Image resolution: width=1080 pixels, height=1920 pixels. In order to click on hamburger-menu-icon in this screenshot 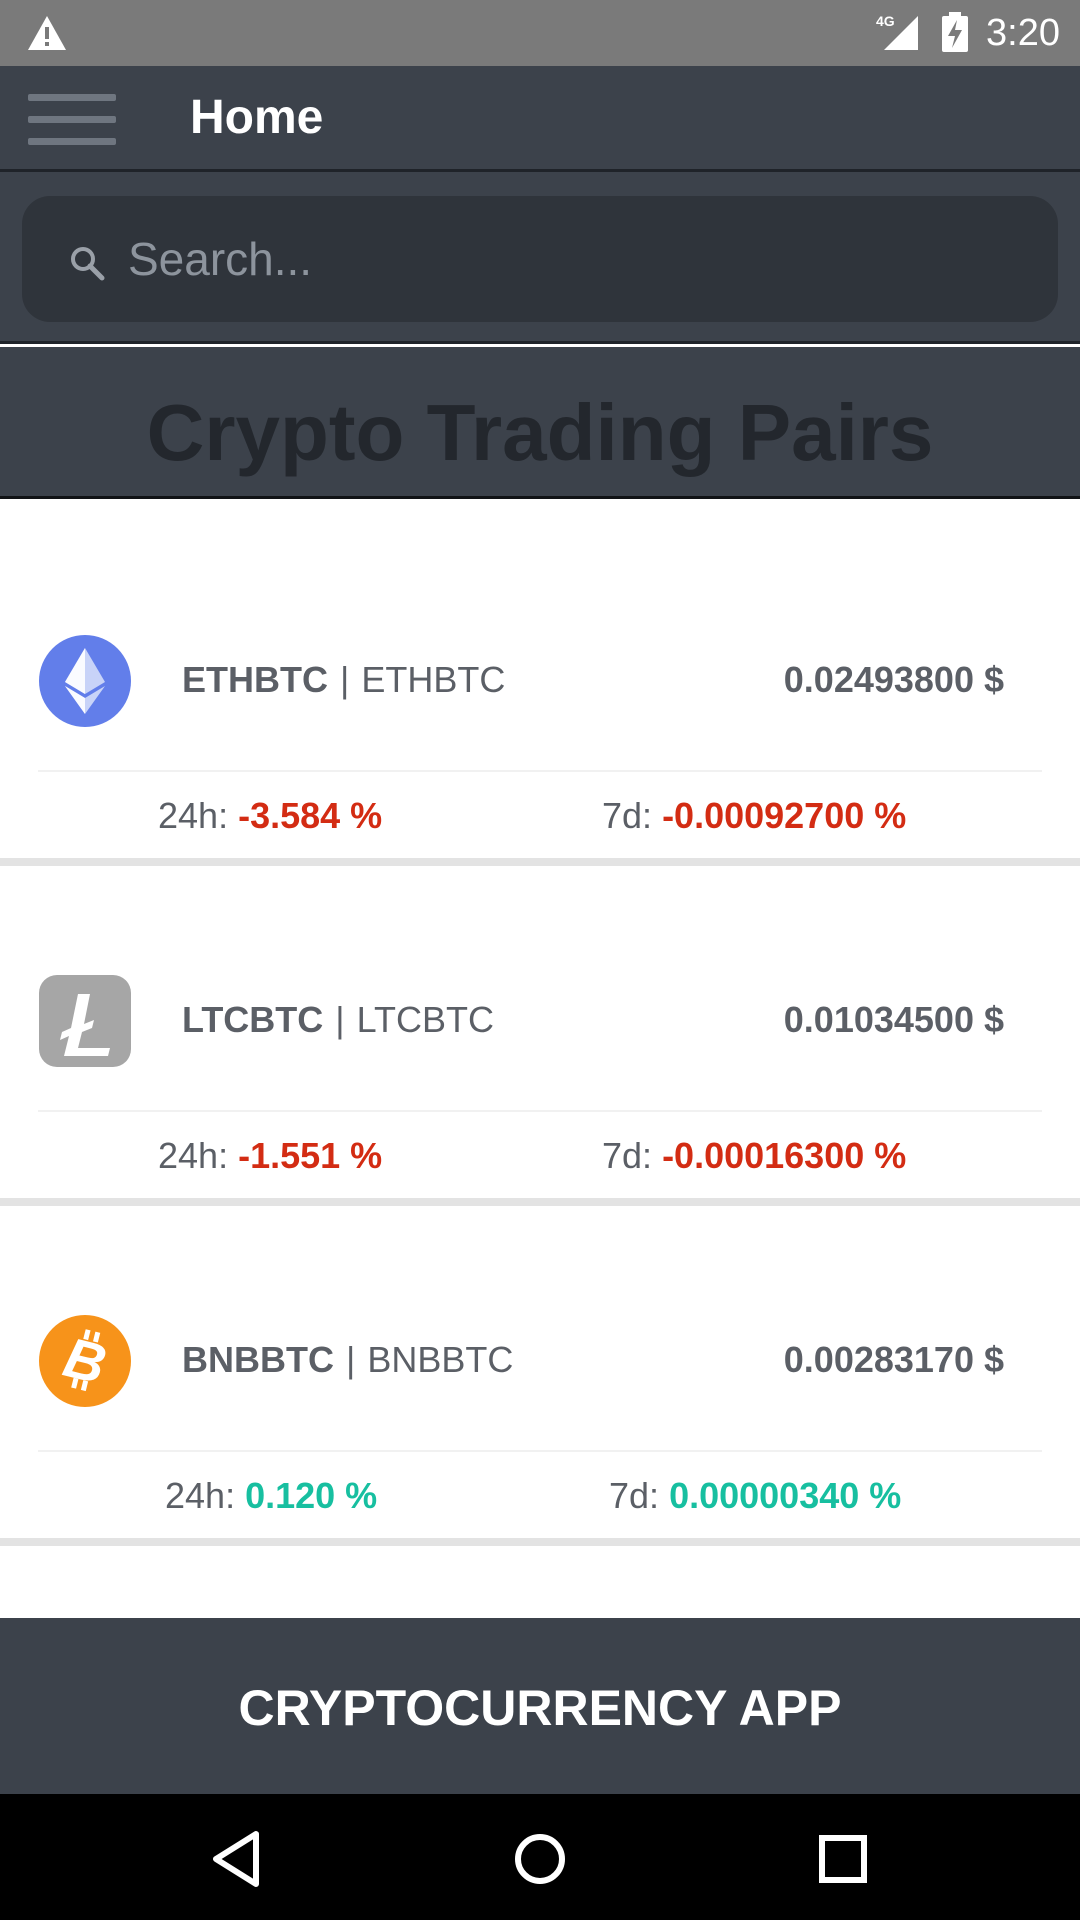, I will do `click(72, 119)`.